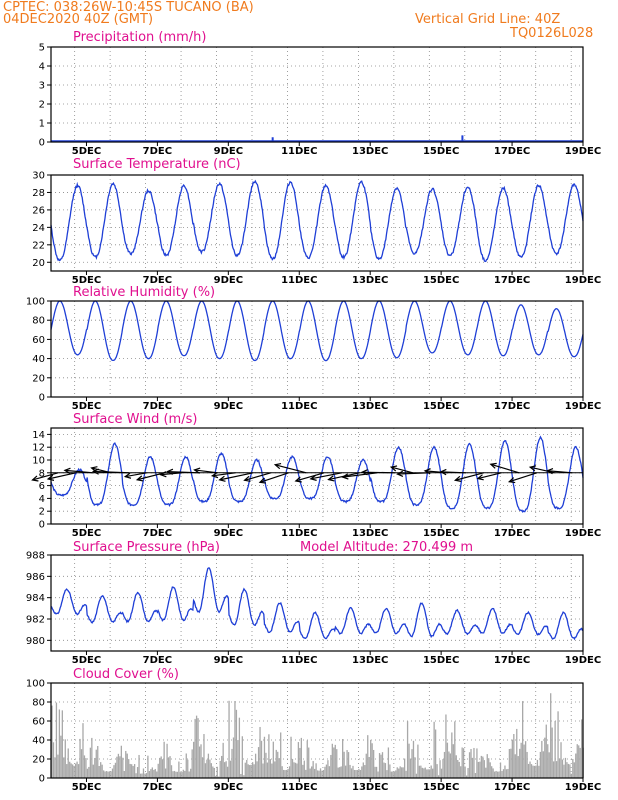  I want to click on panel-title: Cloud Cover (%), so click(126, 674).